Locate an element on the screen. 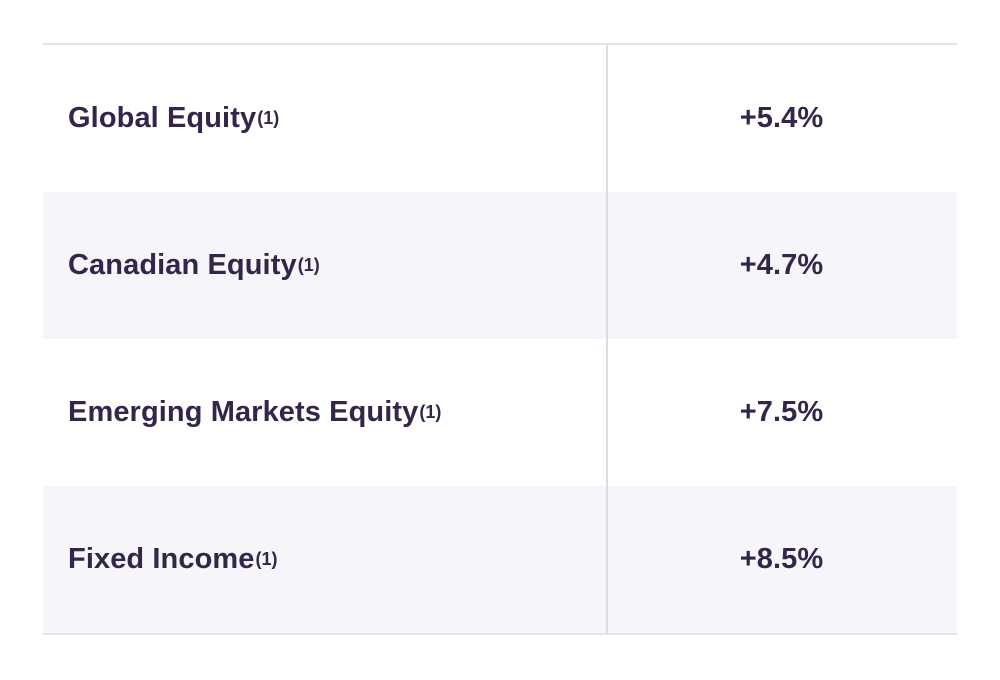 Image resolution: width=1000 pixels, height=680 pixels. asset-class-cell: Emerging Markets Equity (1) is located at coordinates (325, 412).